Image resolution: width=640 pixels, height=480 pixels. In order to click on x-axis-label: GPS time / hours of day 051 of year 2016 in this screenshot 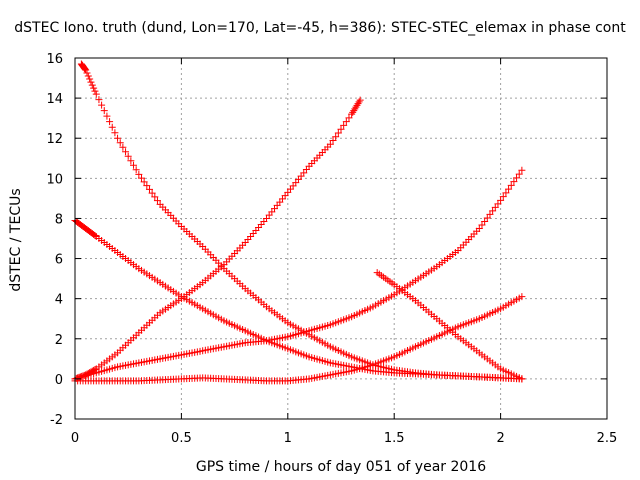, I will do `click(341, 467)`.